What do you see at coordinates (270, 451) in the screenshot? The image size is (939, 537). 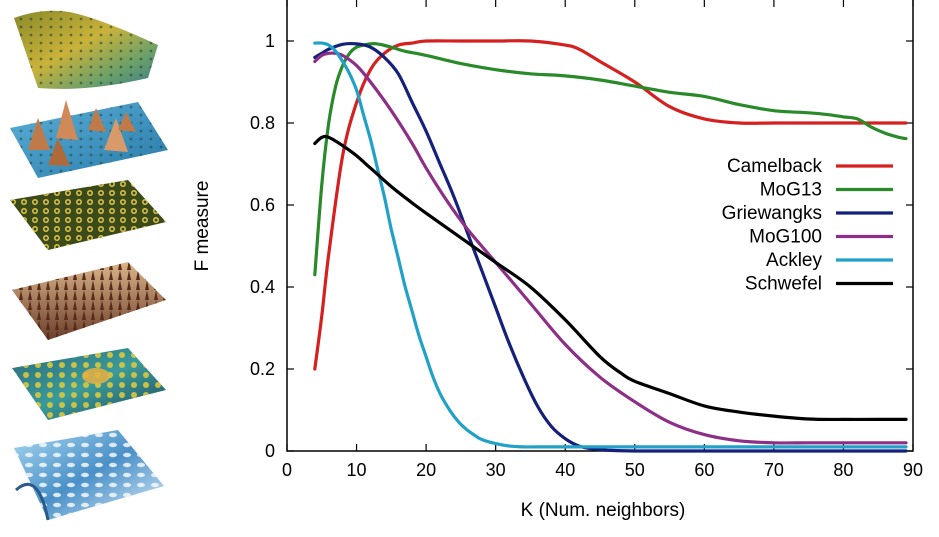 I see `y-tick-label: 0` at bounding box center [270, 451].